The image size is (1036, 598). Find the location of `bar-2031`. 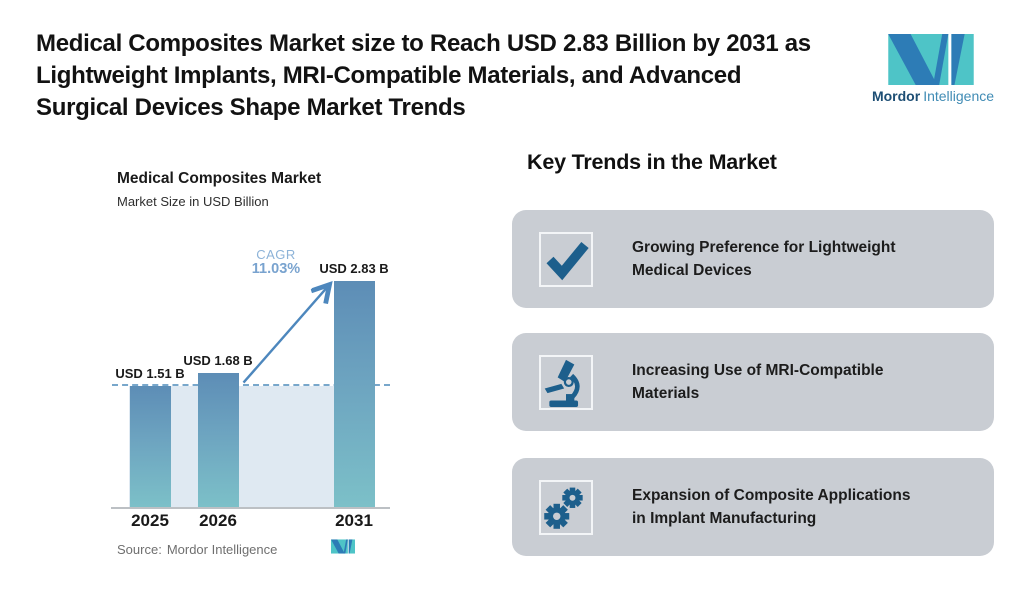

bar-2031 is located at coordinates (354, 393).